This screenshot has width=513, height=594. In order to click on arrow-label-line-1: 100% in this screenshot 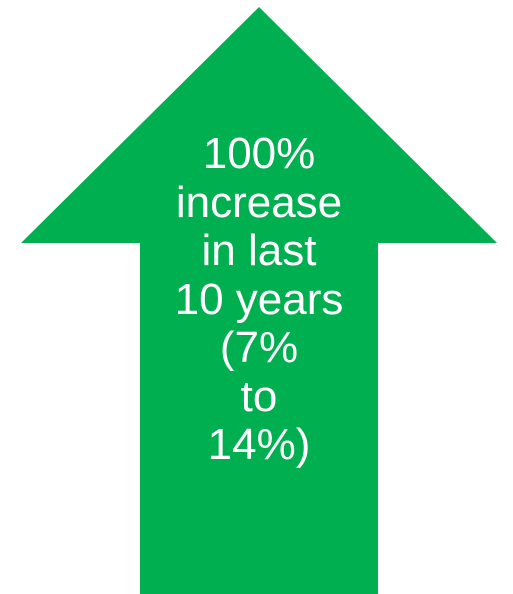, I will do `click(259, 154)`.